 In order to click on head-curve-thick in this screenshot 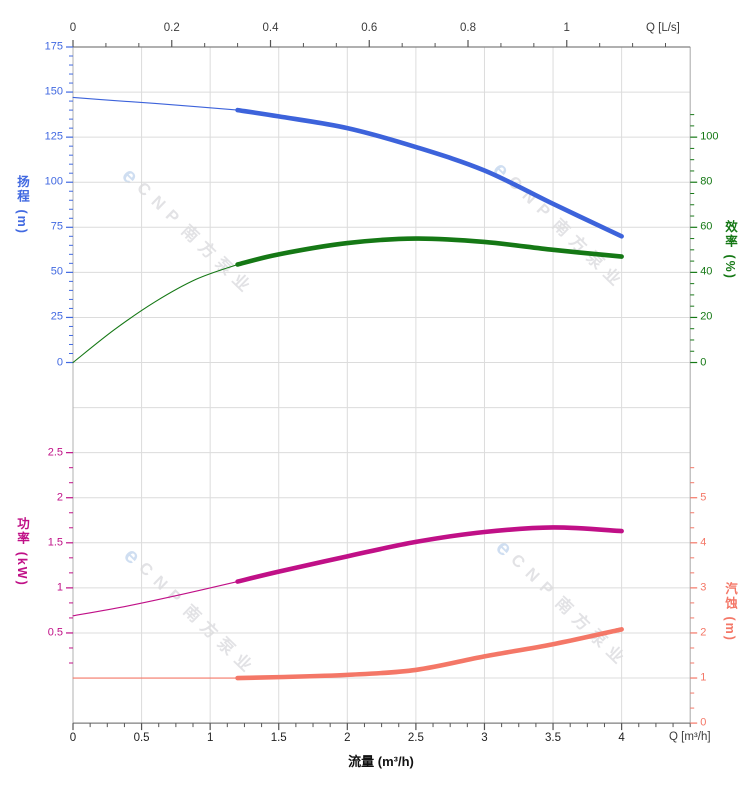, I will do `click(429, 173)`.